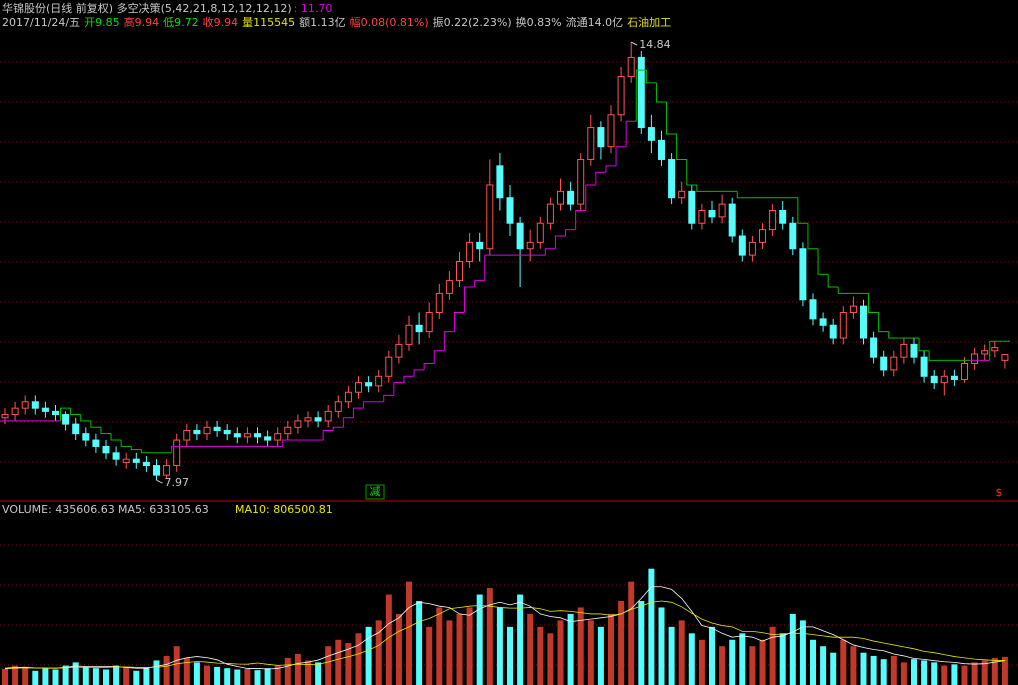 This screenshot has height=685, width=1018. I want to click on info-item: 石油加工, so click(649, 22).